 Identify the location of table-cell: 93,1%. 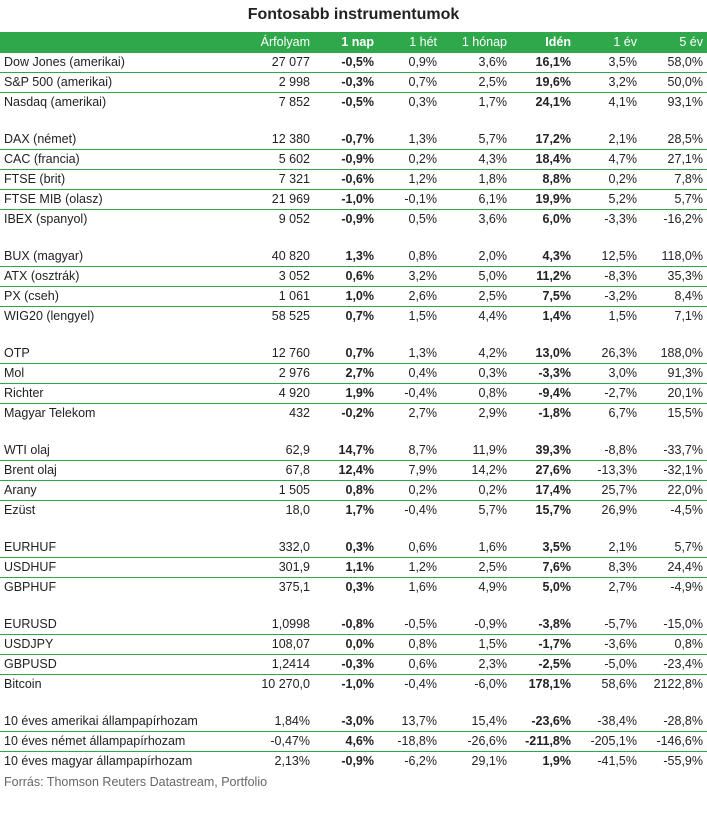
(685, 102).